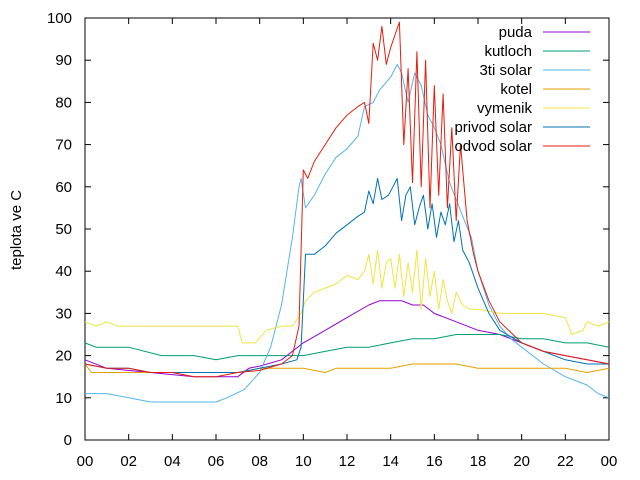 The image size is (640, 480). What do you see at coordinates (478, 461) in the screenshot?
I see `x-tick-label: 18` at bounding box center [478, 461].